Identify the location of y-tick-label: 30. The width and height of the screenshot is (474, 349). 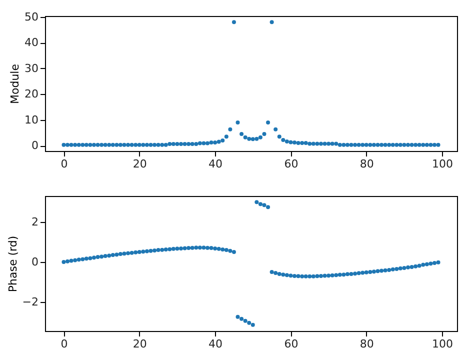
(31, 68).